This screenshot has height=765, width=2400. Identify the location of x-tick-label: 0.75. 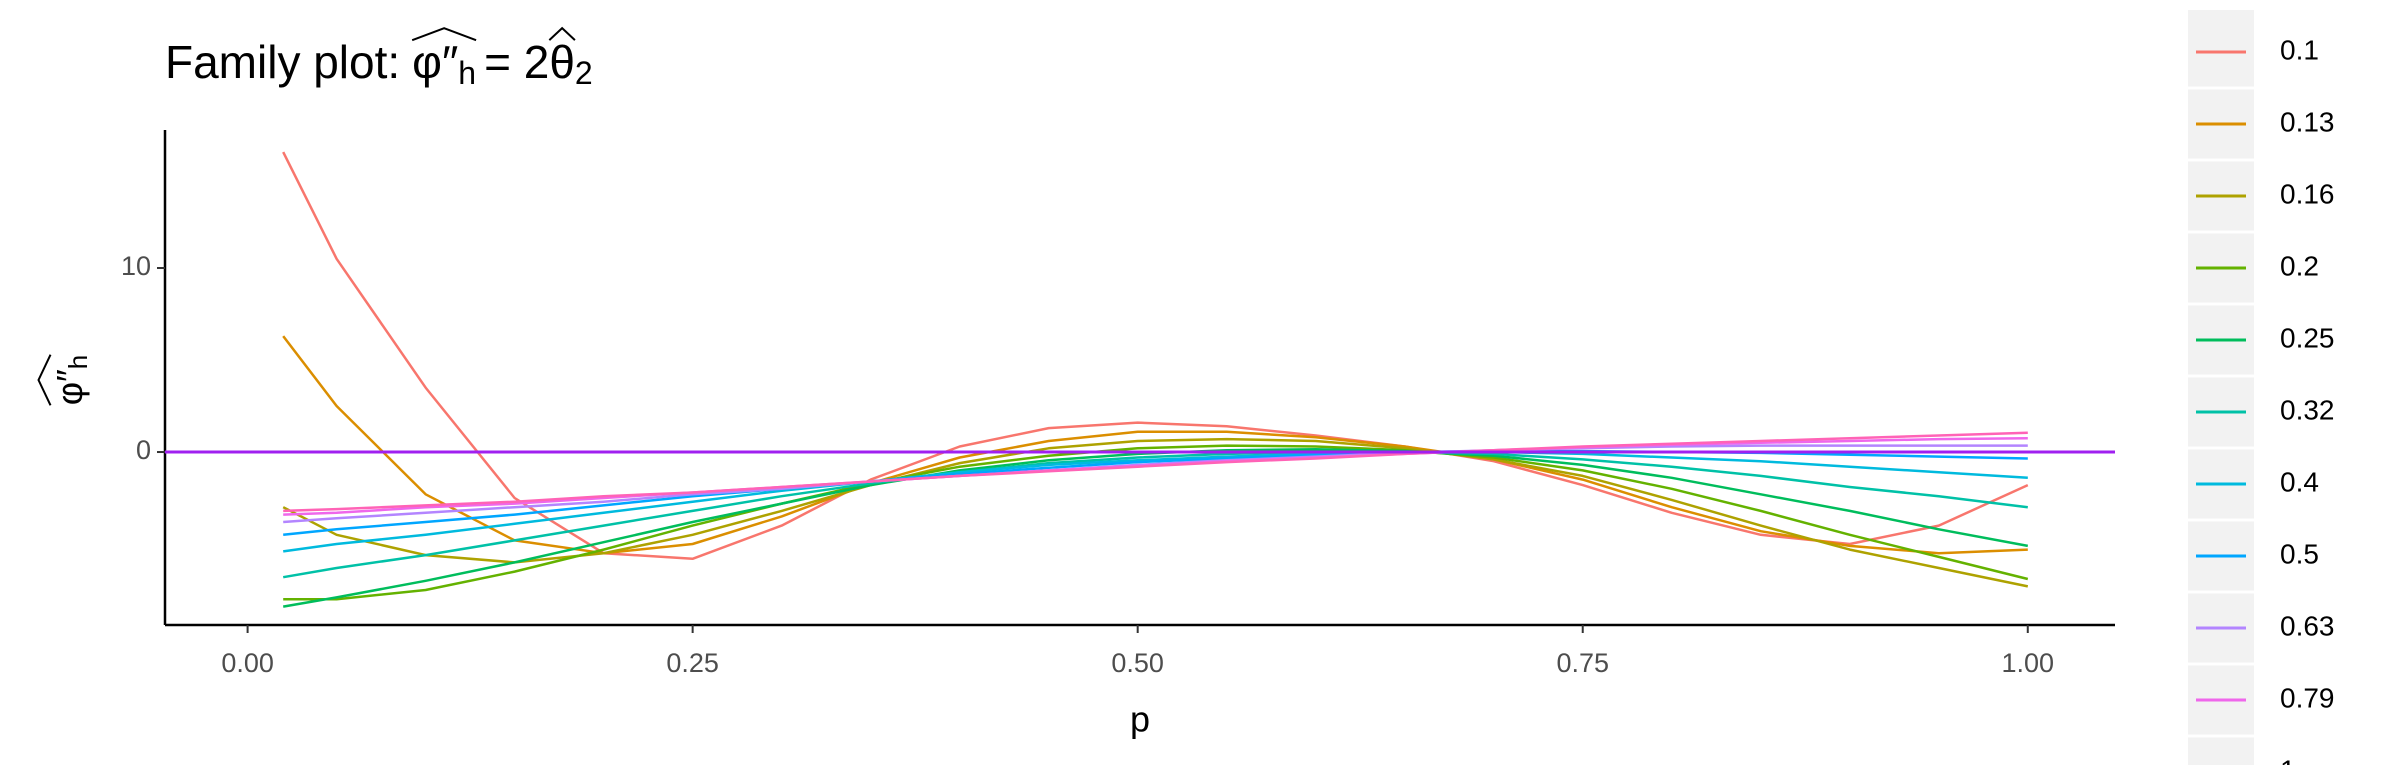
(1582, 663).